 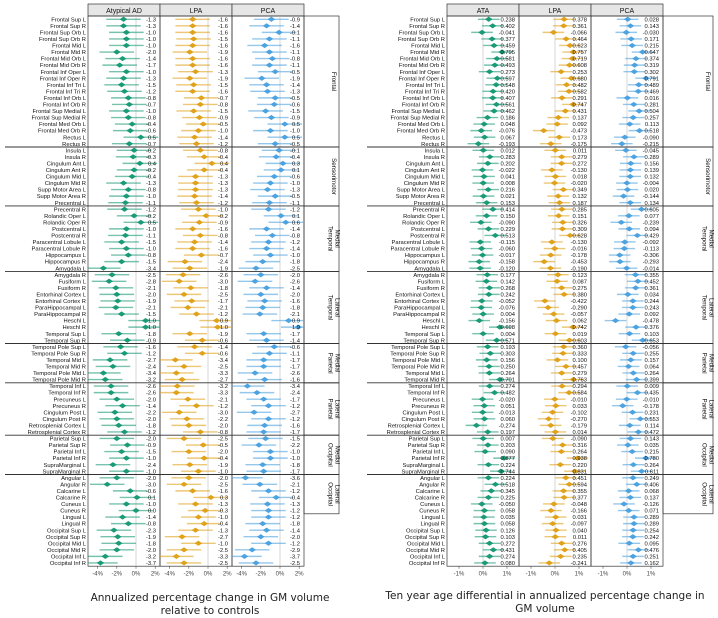 What do you see at coordinates (579, 361) in the screenshot?
I see `chart2-value-label: 0.100` at bounding box center [579, 361].